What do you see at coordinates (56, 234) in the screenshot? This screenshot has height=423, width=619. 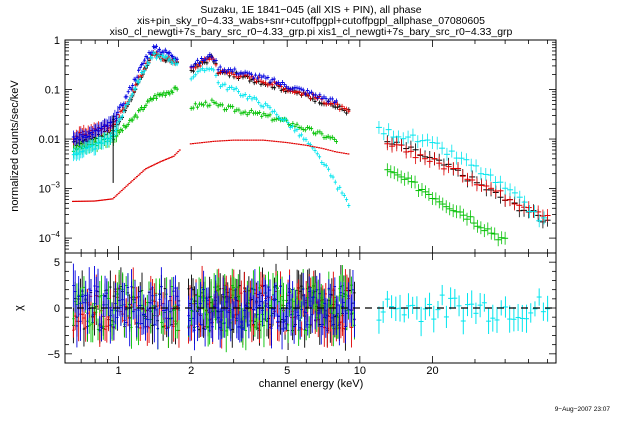 I see `y-tick-exponent: −4` at bounding box center [56, 234].